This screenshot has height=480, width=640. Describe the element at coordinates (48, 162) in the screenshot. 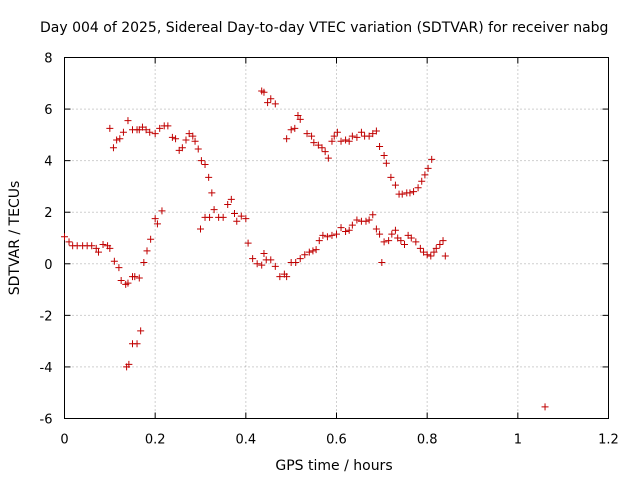

I see `y-tick-label: 4` at that location.